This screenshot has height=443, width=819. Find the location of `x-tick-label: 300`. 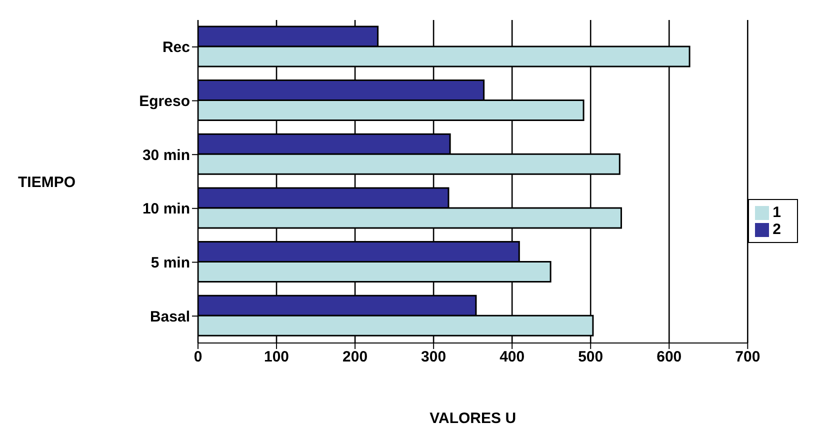

x-tick-label: 300 is located at coordinates (433, 357).